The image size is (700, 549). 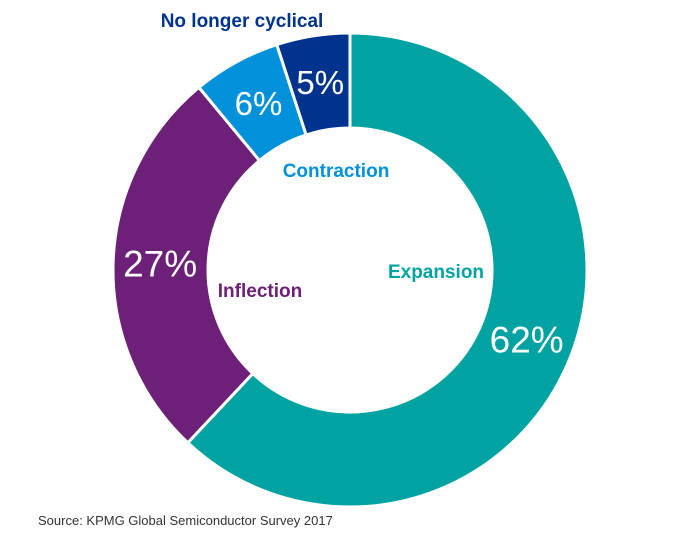 I want to click on value-label-inflection: 27%, so click(x=160, y=264).